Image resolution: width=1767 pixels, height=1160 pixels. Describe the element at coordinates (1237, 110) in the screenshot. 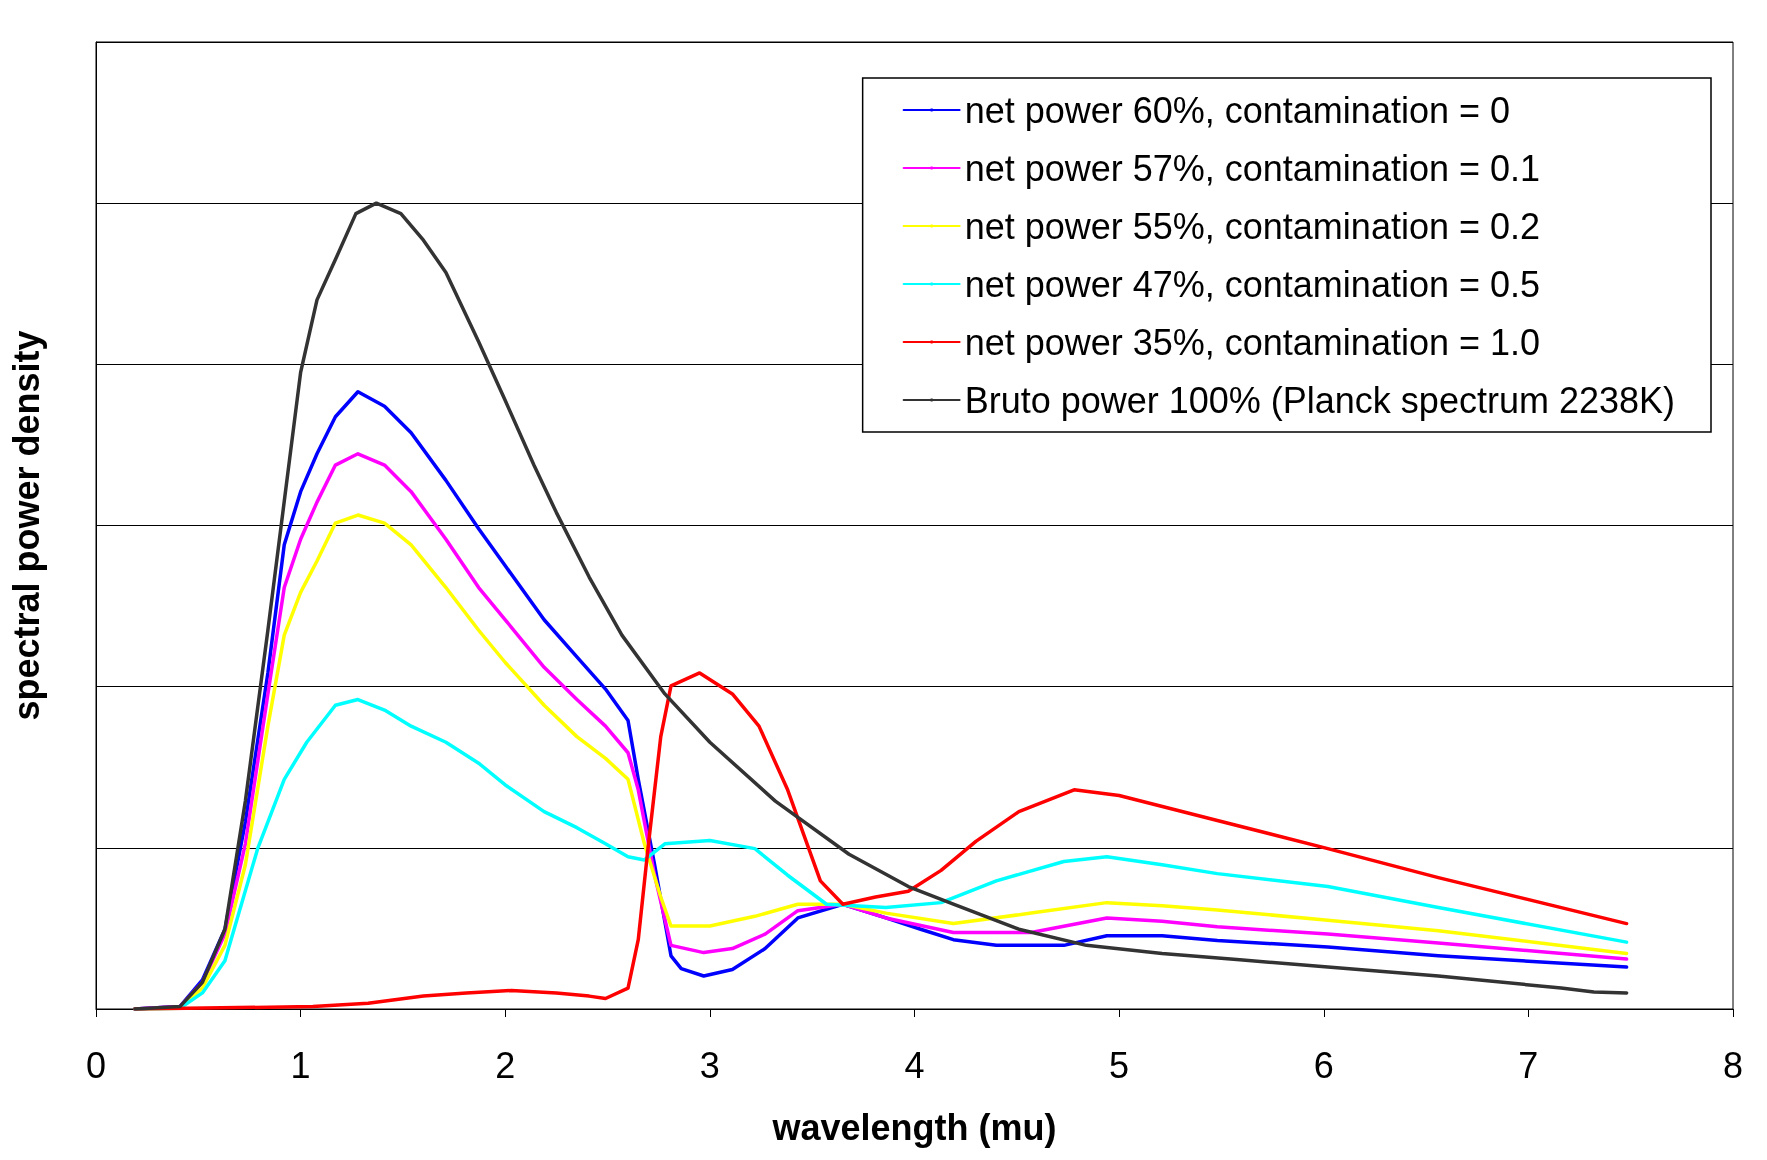

I see `legend-label: net power 60%, contamination = 0` at that location.